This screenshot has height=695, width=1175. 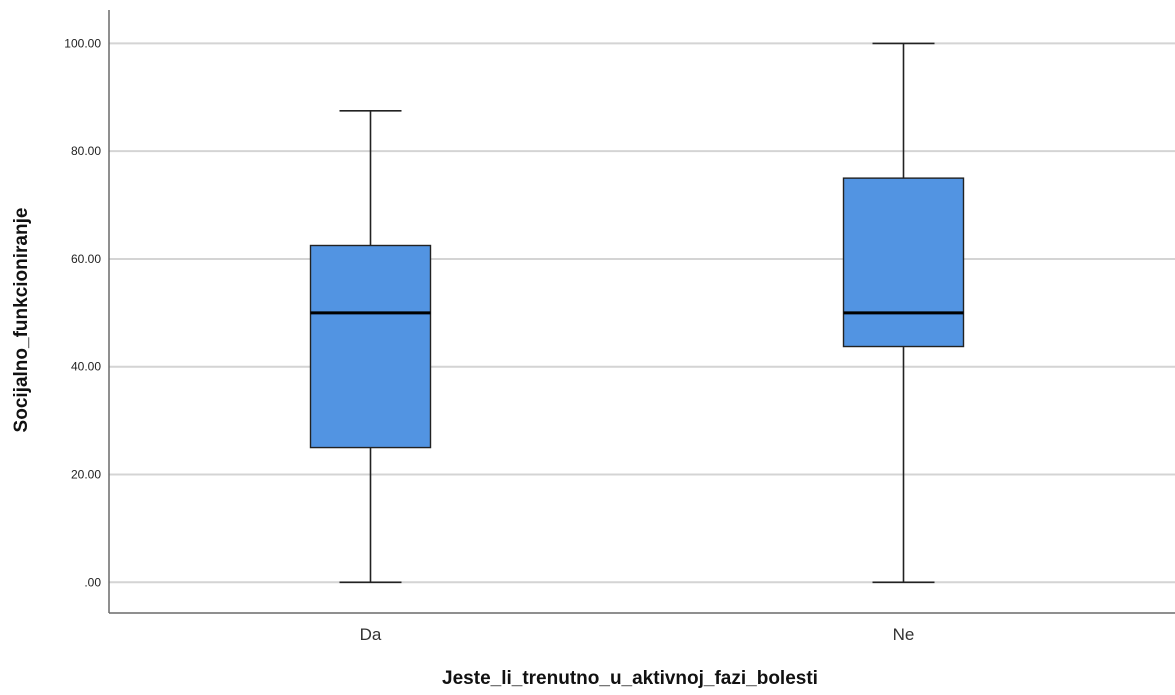 I want to click on box-ne, so click(x=903, y=313).